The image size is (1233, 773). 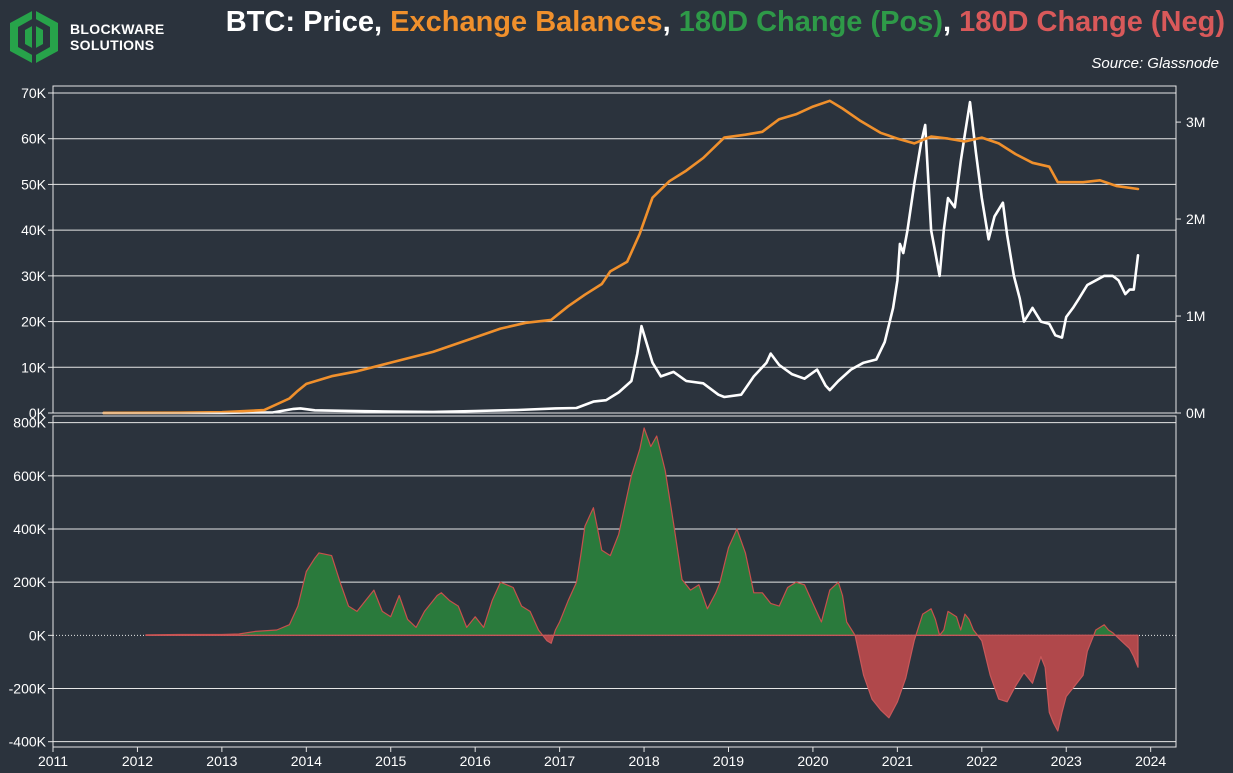 I want to click on top-right-tick-label: 0M, so click(x=1195, y=413).